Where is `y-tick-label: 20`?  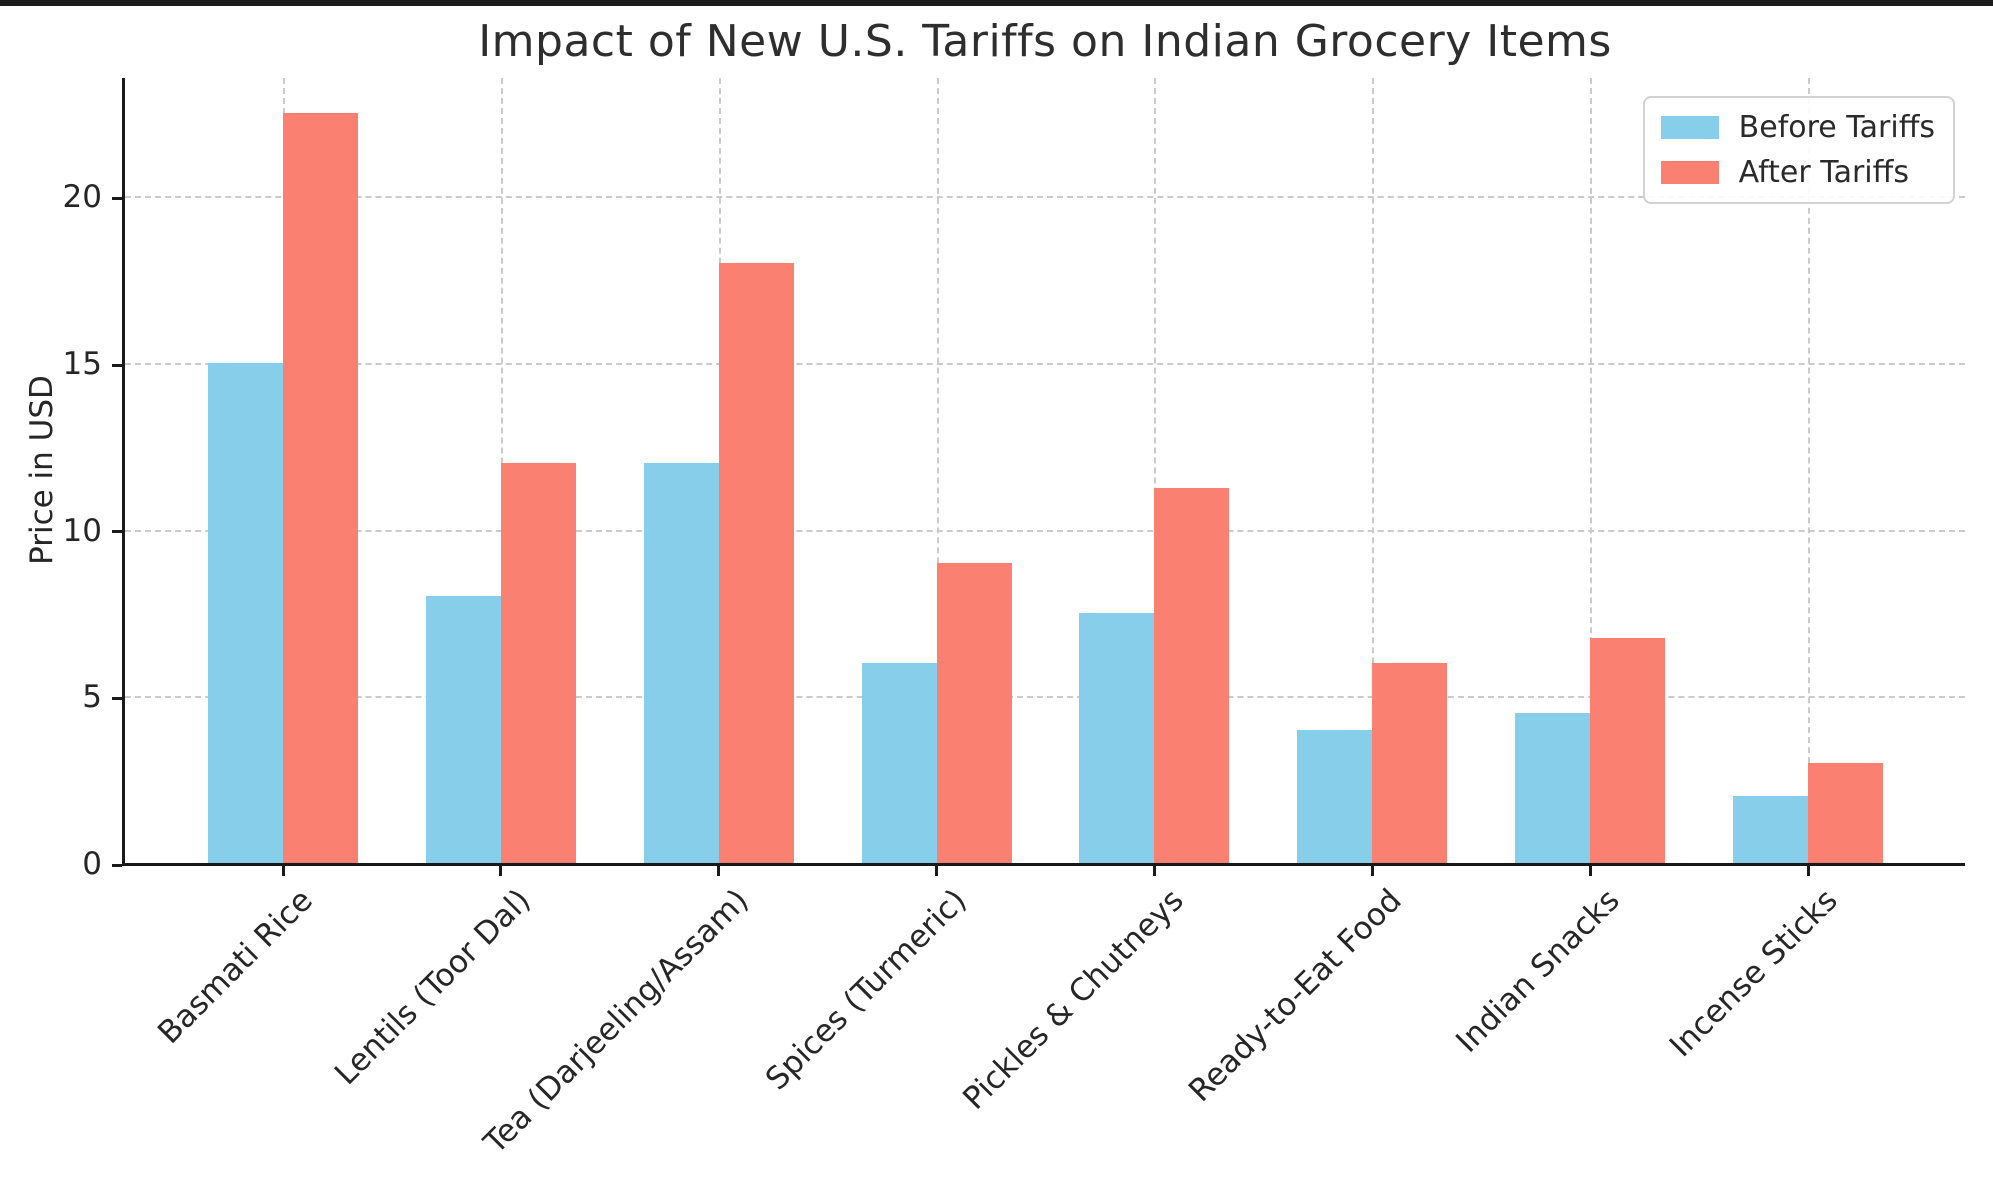
y-tick-label: 20 is located at coordinates (82, 197).